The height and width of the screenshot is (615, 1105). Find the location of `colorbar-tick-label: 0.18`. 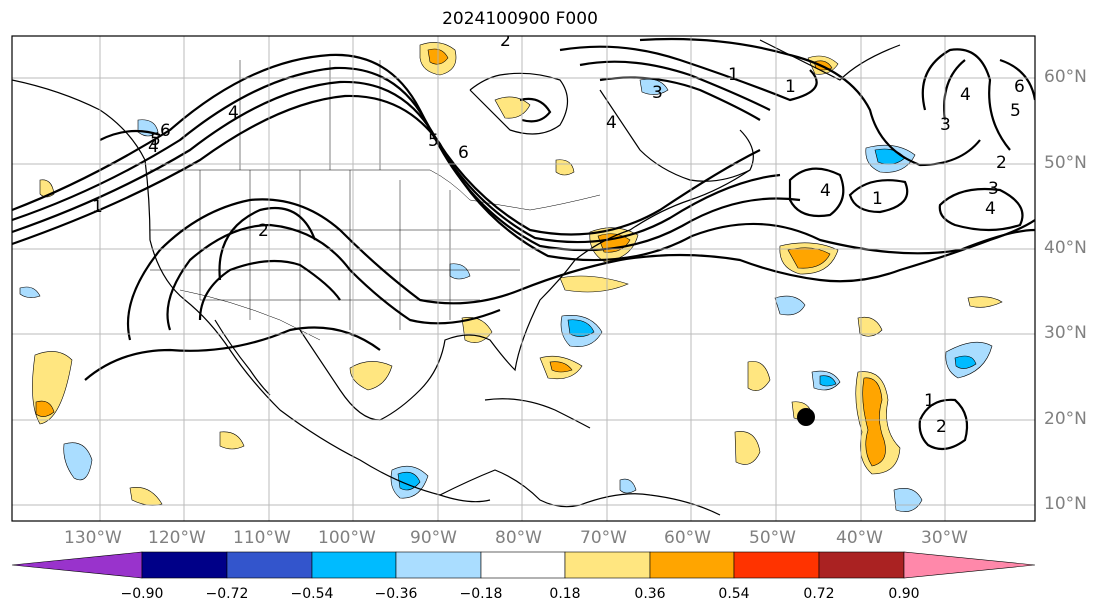

colorbar-tick-label: 0.18 is located at coordinates (565, 594).